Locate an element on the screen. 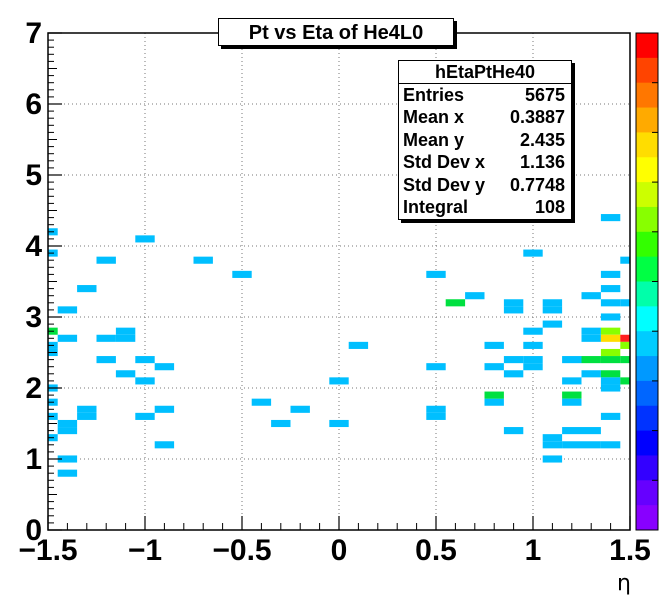  x-axis-label: η is located at coordinates (624, 583).